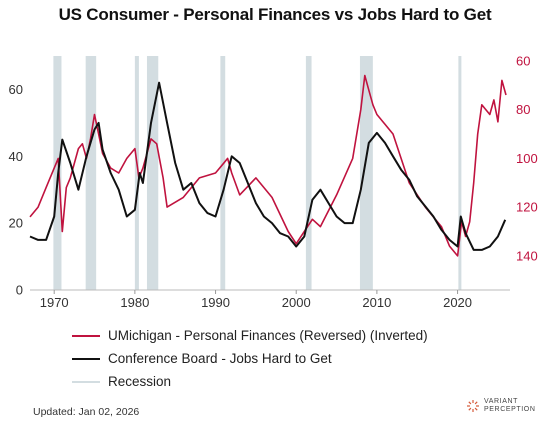 The image size is (550, 425). What do you see at coordinates (220, 358) in the screenshot?
I see `legend-label-jobs: Conference Board - Jobs Hard to Get` at bounding box center [220, 358].